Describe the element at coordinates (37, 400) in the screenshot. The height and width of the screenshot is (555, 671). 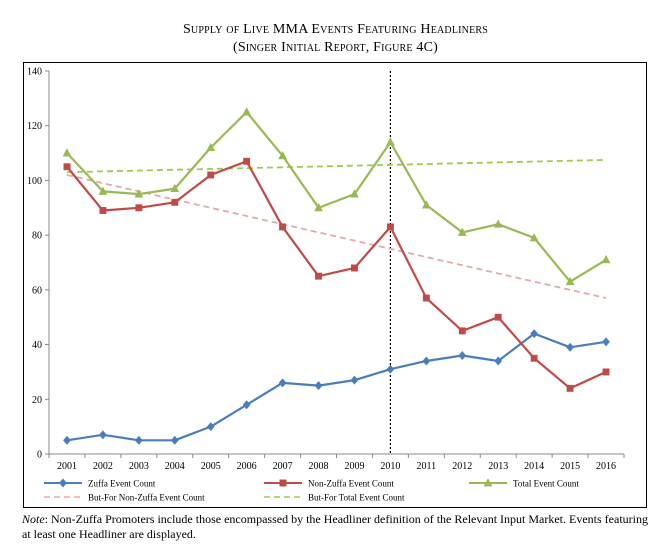
I see `y-tick-label: 20` at that location.